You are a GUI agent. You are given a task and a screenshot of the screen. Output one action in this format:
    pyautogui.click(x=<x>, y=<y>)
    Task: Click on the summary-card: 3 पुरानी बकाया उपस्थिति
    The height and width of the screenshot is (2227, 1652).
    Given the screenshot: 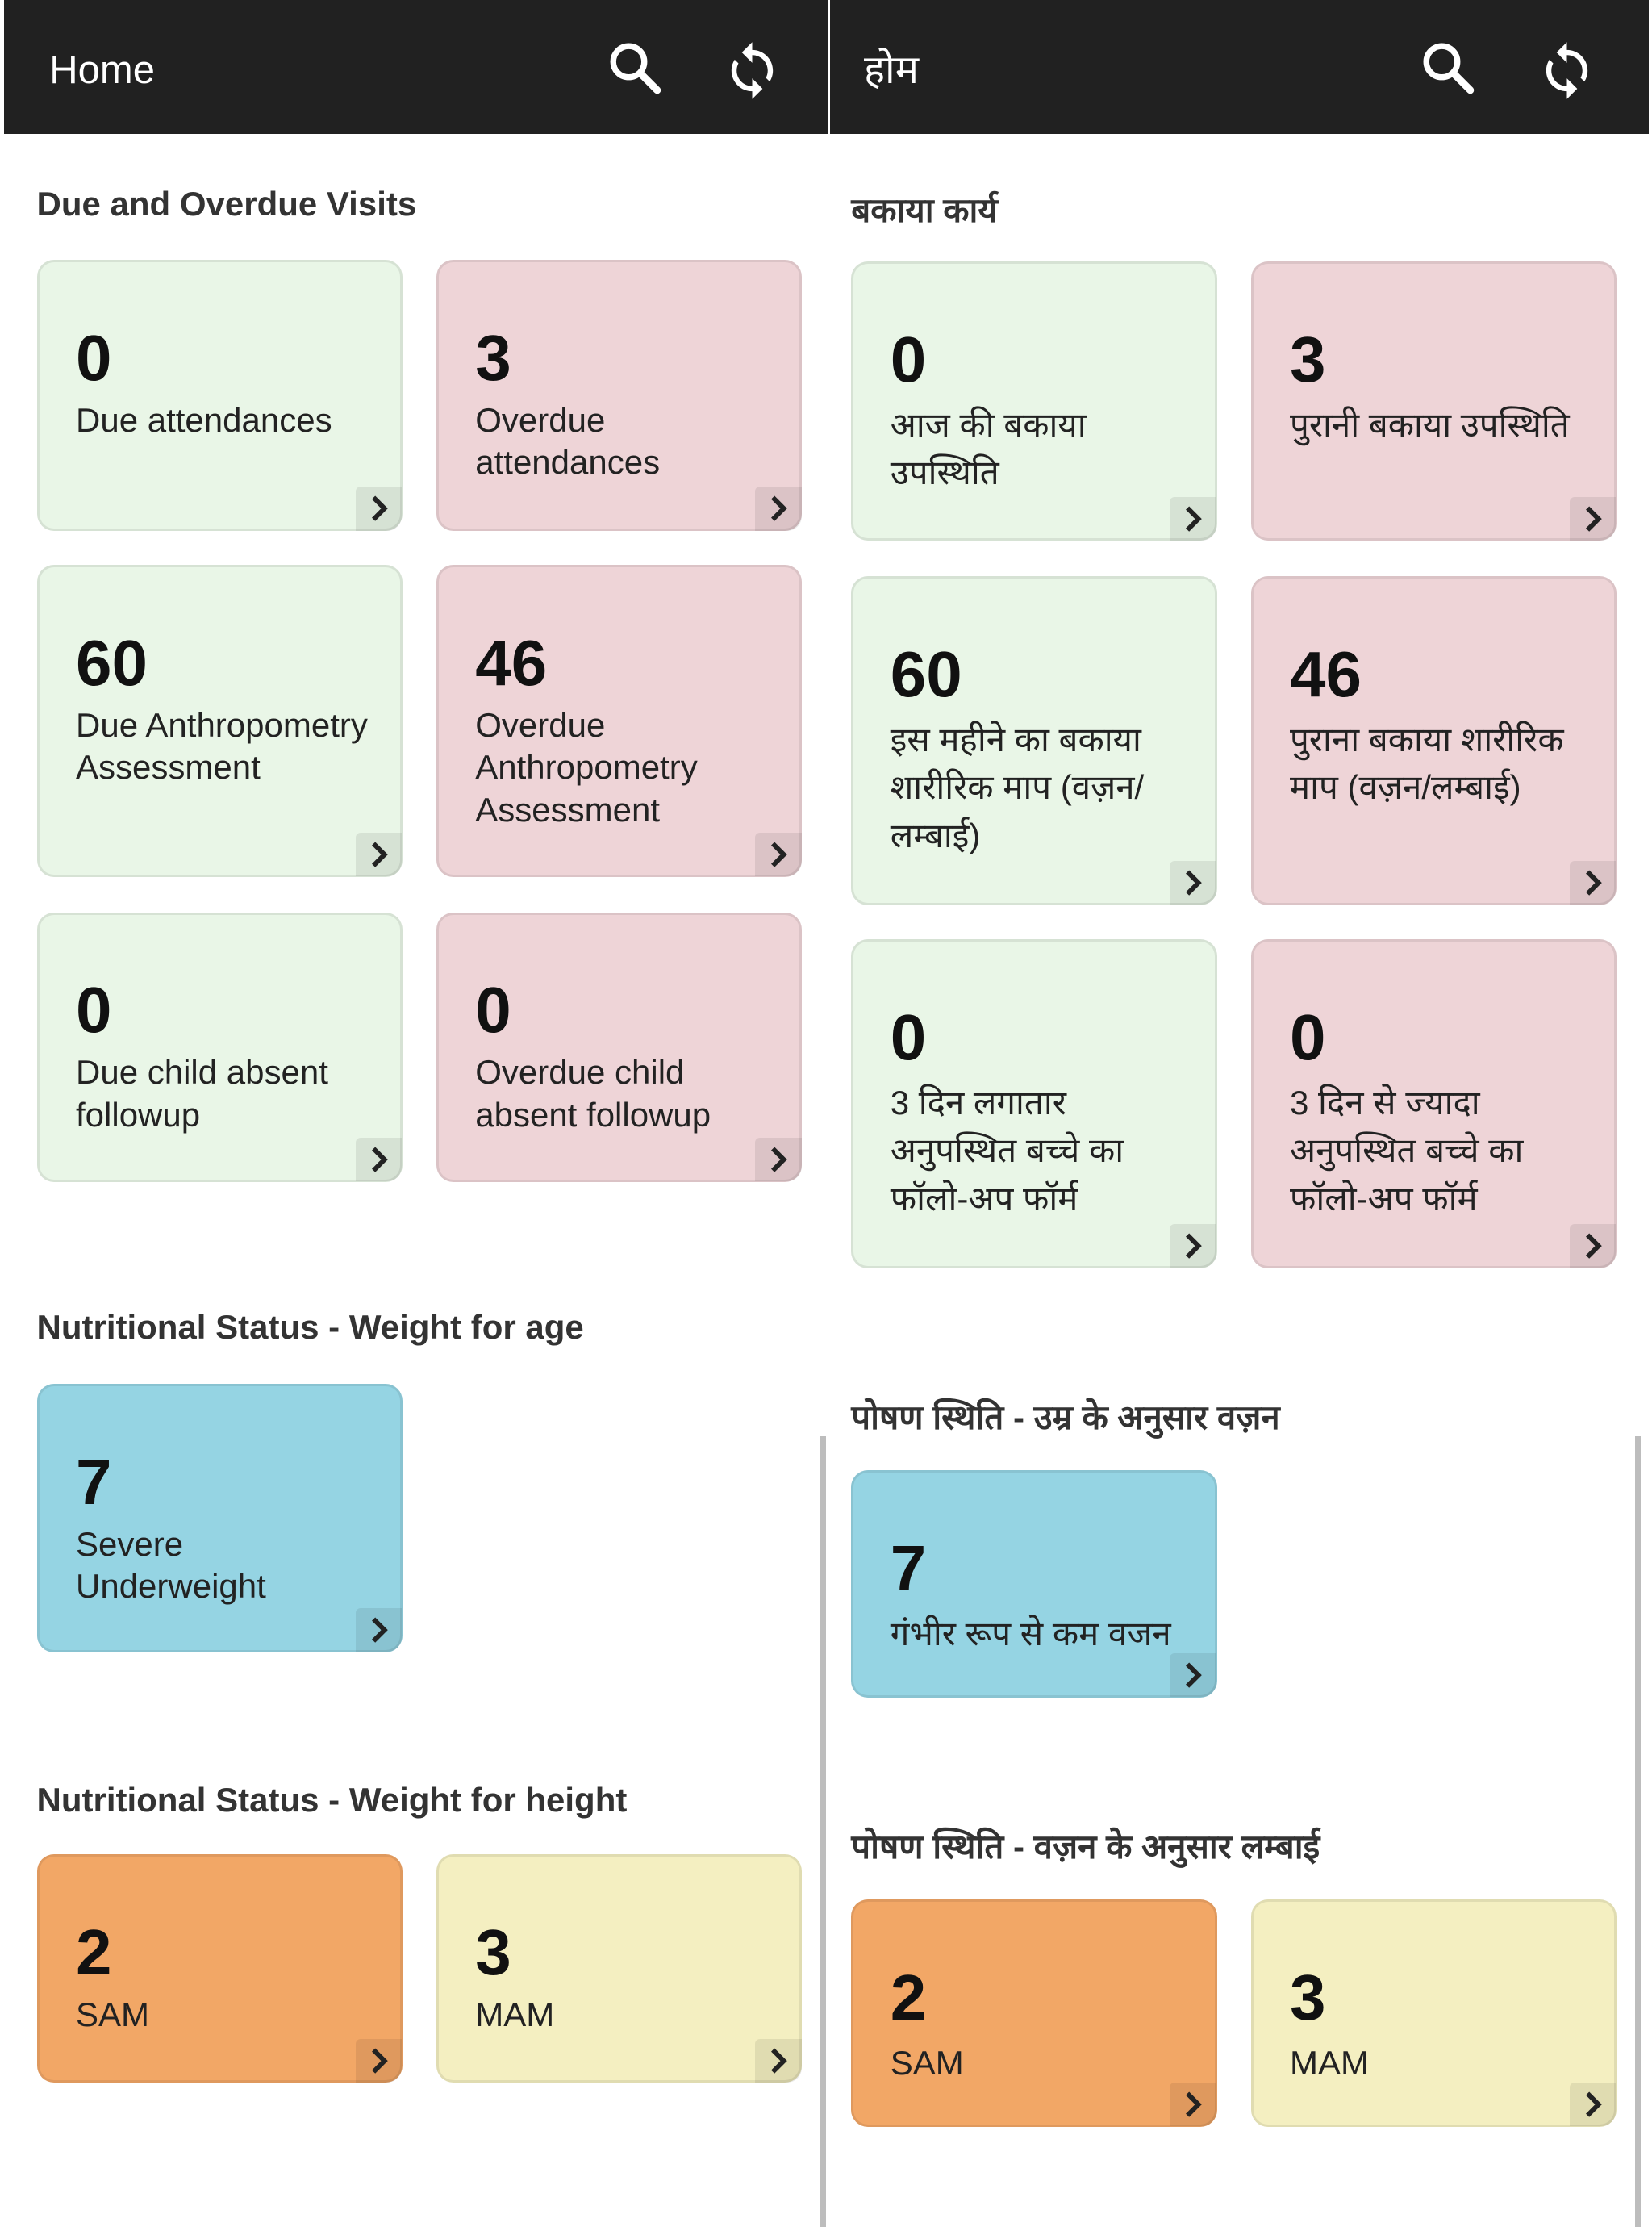 What is the action you would take?
    pyautogui.click(x=1433, y=401)
    